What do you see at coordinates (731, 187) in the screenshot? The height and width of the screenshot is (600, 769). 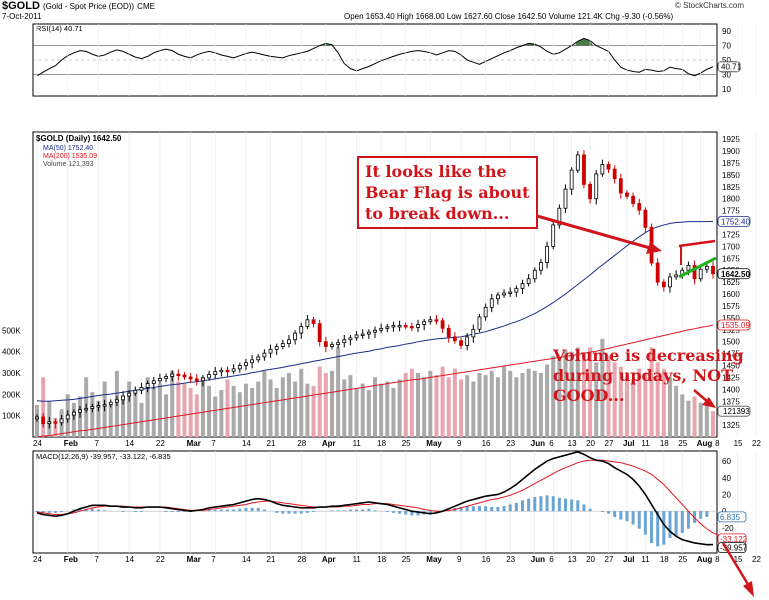 I see `price-tick-label: 1825` at bounding box center [731, 187].